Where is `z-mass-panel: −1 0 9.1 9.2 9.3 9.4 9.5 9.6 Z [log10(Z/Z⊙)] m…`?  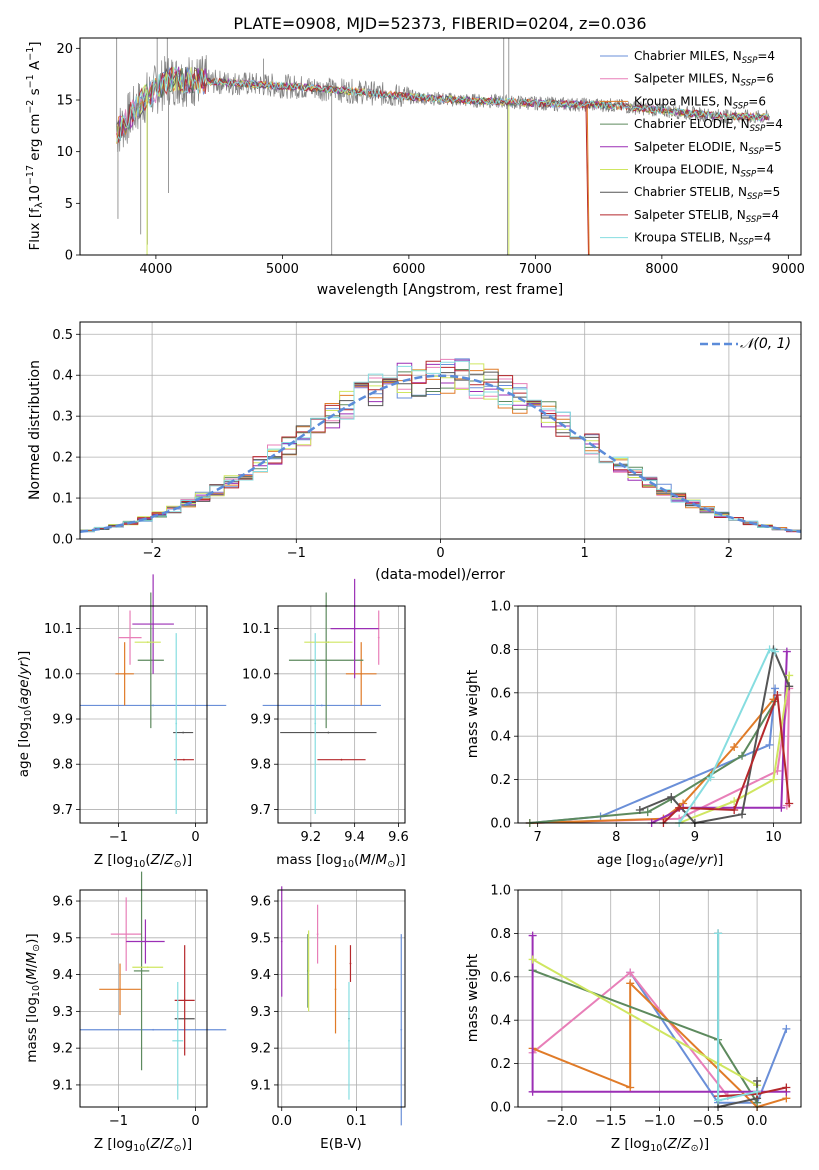 z-mass-panel: −1 0 9.1 9.2 9.3 9.4 9.5 9.6 Z [log10(Z/Z⊙)] m… is located at coordinates (125, 1012).